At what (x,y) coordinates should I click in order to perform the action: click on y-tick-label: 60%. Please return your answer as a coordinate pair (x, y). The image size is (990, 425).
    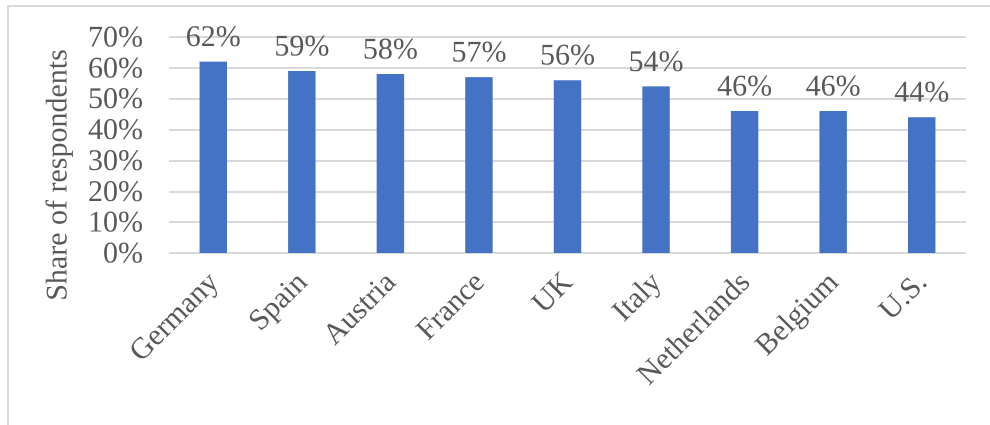
    Looking at the image, I should click on (115, 67).